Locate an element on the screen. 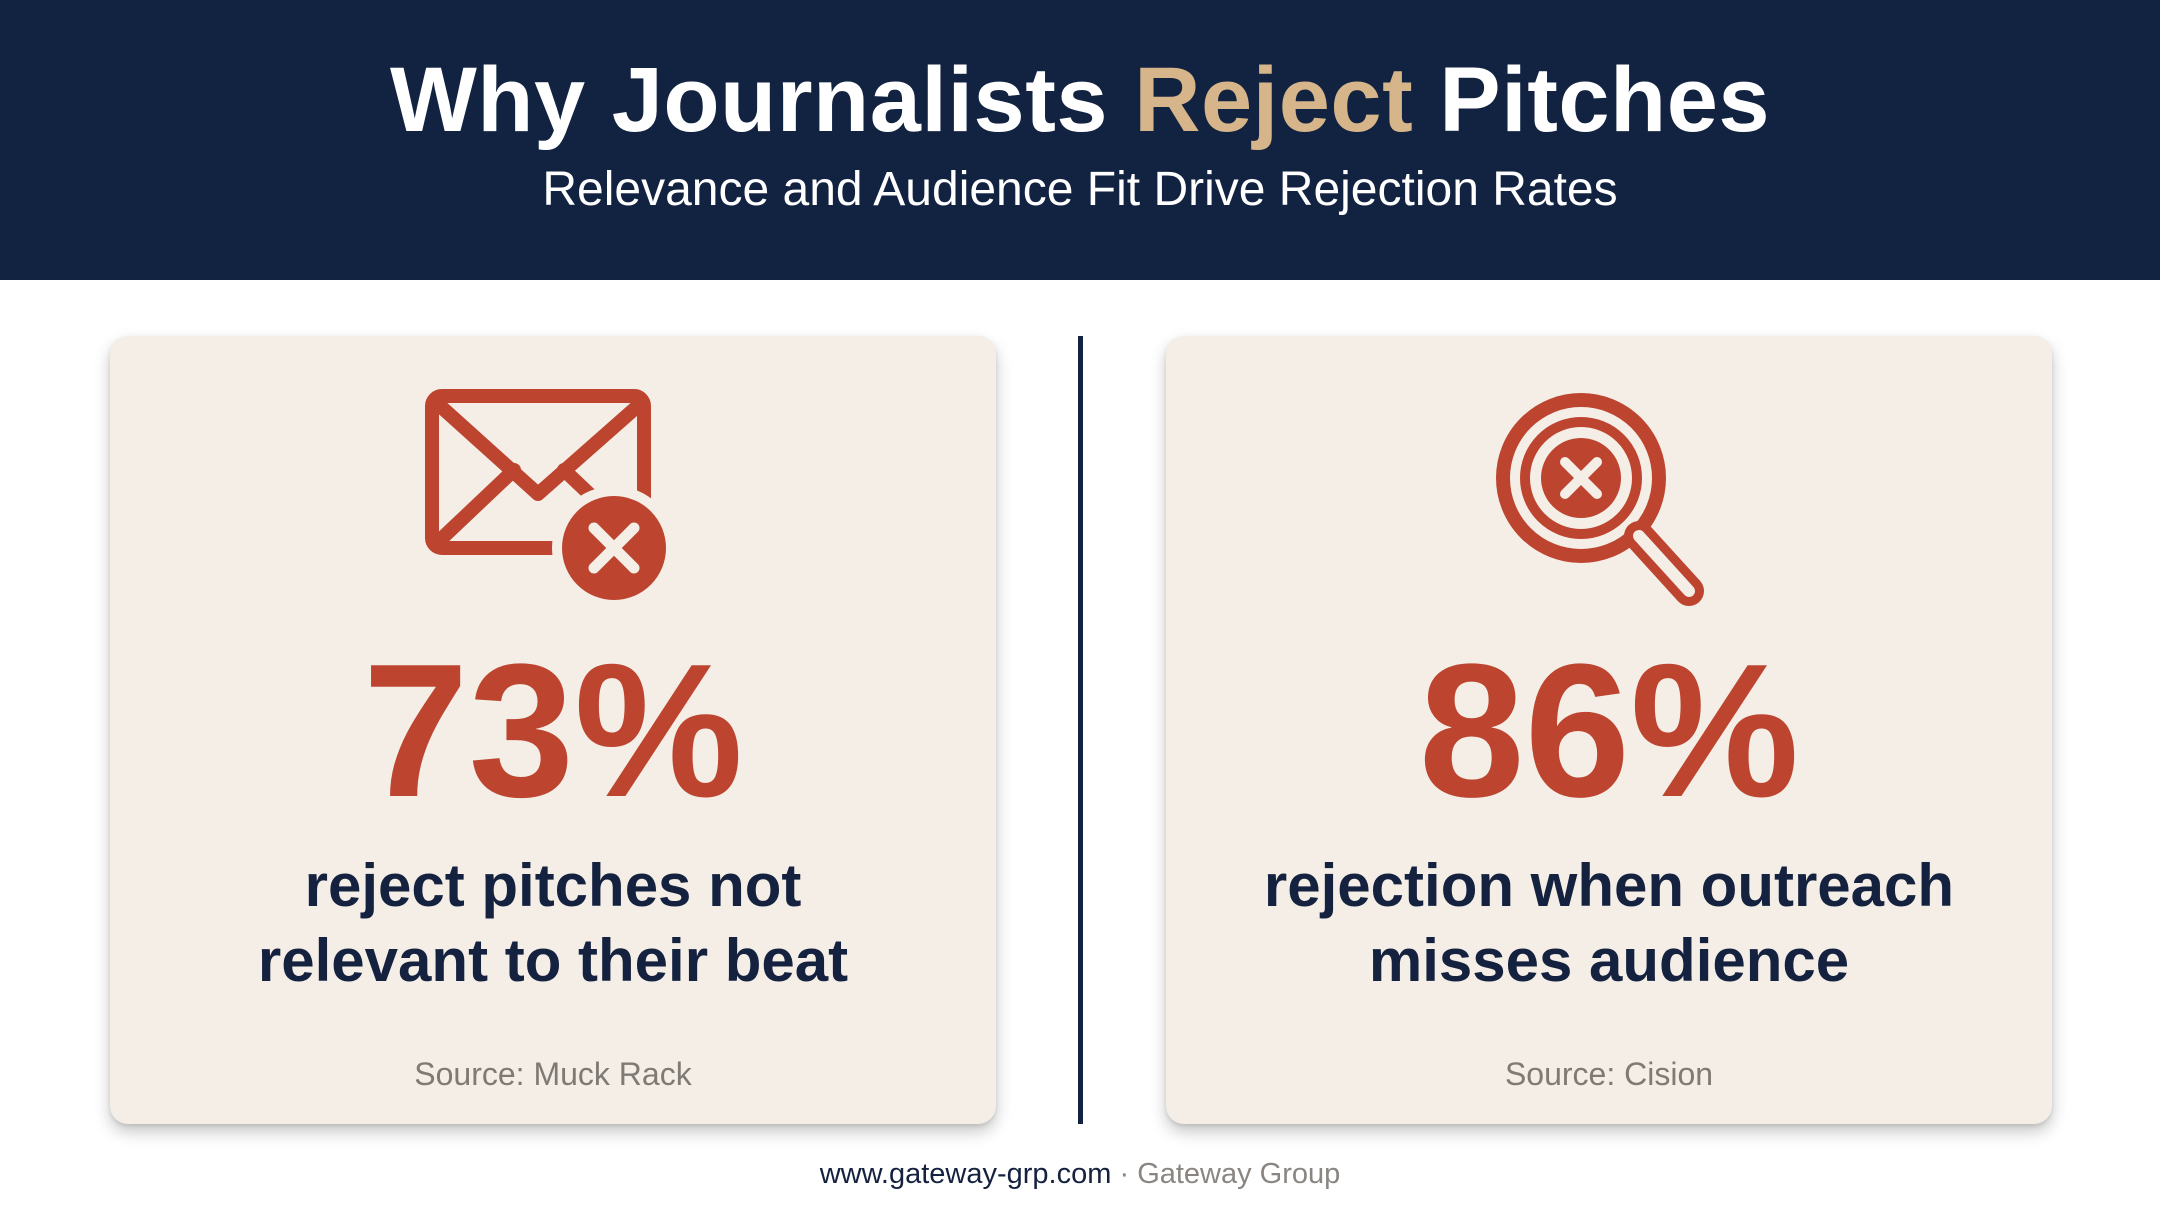  stat-value: 86% is located at coordinates (1609, 731).